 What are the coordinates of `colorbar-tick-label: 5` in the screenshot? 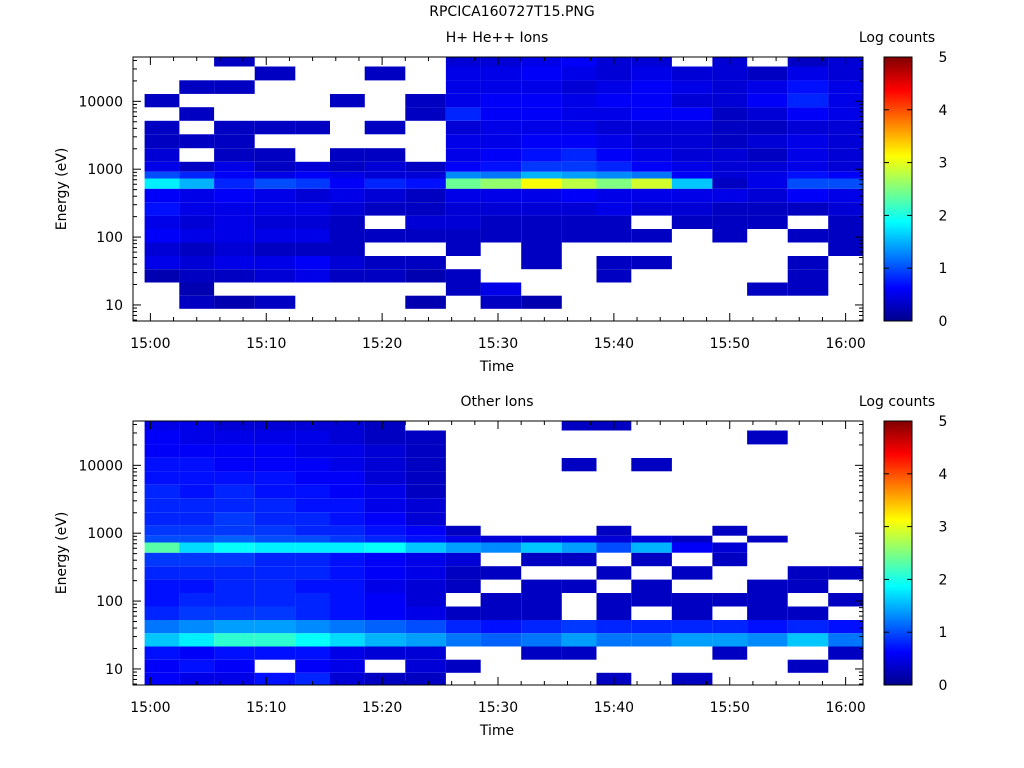 It's located at (943, 422).